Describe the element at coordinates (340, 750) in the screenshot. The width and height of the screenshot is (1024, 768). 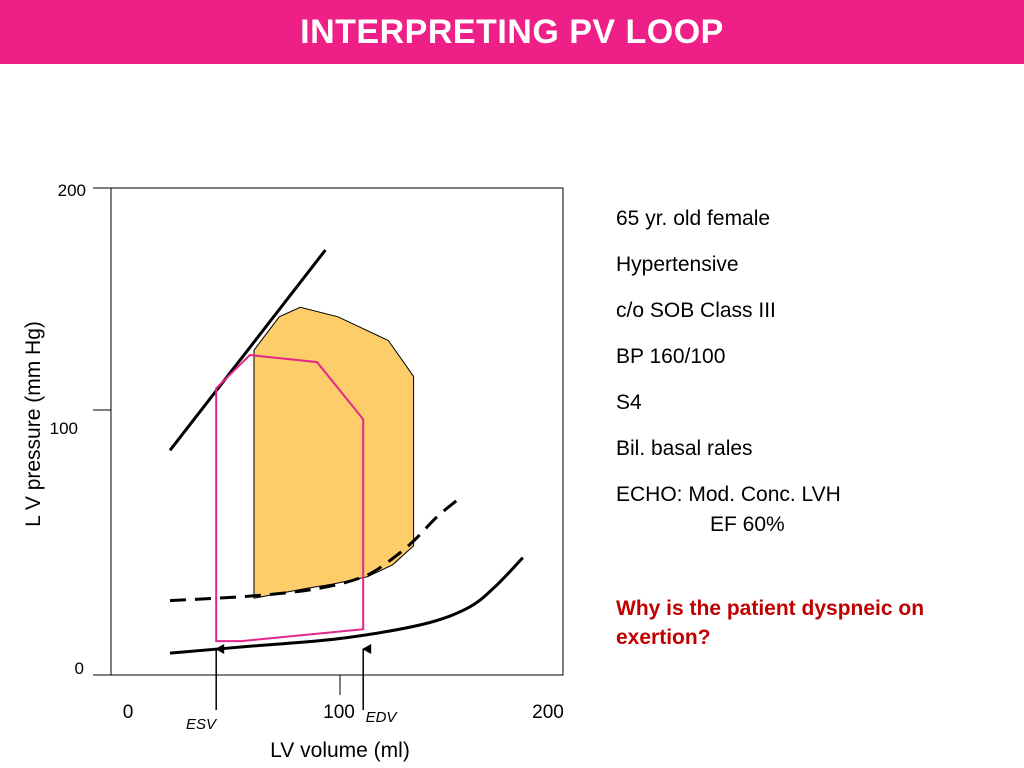
I see `x-axis-label: LV volume (ml)` at that location.